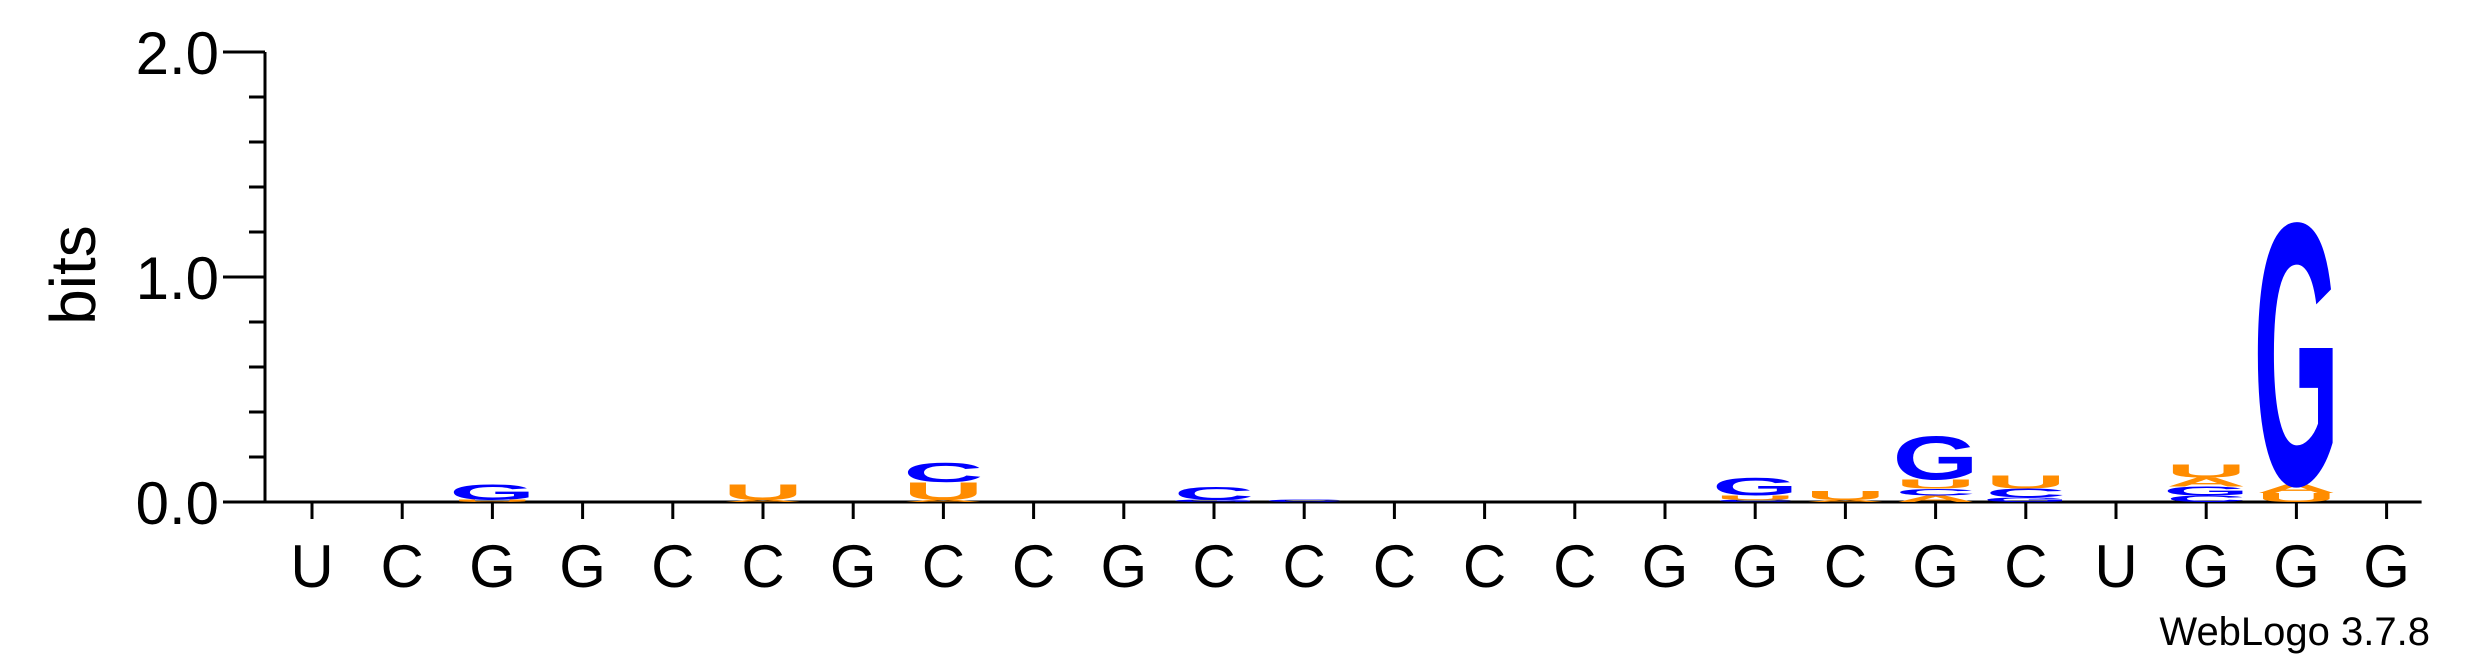  I want to click on y-tick-label: 1.0, so click(177, 278).